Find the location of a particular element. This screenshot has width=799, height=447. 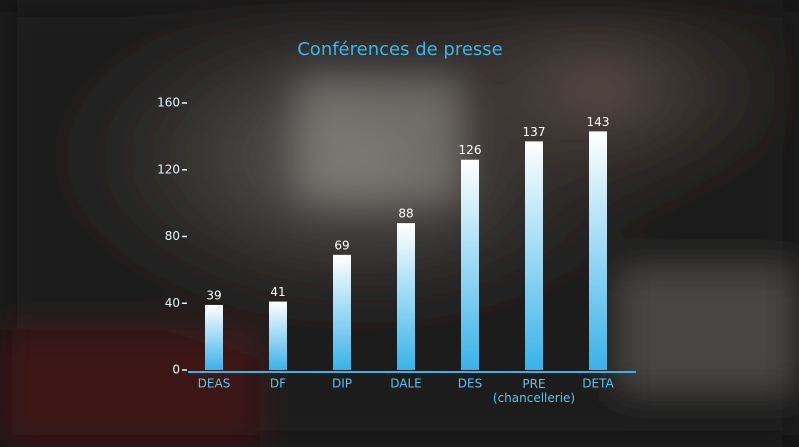

x-tick-label: DETA is located at coordinates (598, 384).